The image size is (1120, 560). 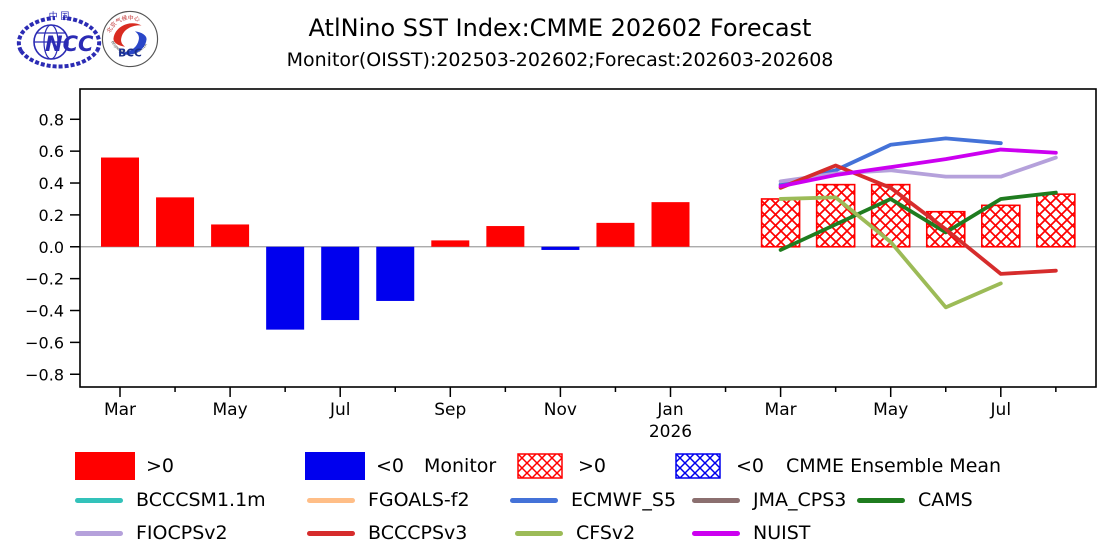 What do you see at coordinates (782, 533) in the screenshot?
I see `legend-model-label: NUIST` at bounding box center [782, 533].